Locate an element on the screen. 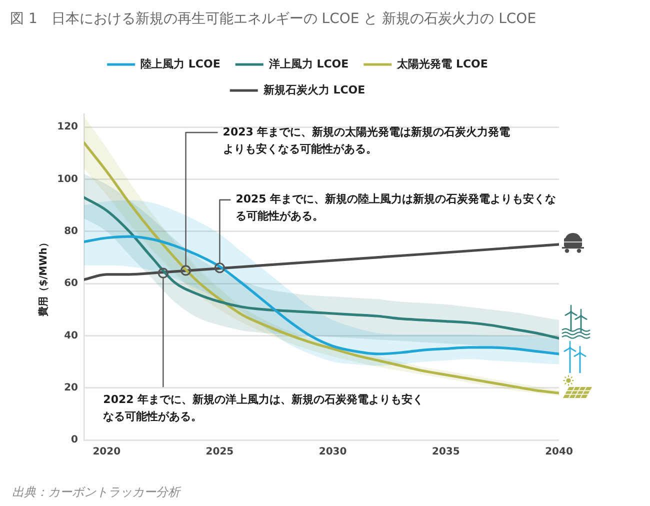 The image size is (650, 506). annotation: 2023 年までに、新規の太陽光発電は新規の石炭火力発電よりも安くなる可能性がある。 is located at coordinates (366, 140).